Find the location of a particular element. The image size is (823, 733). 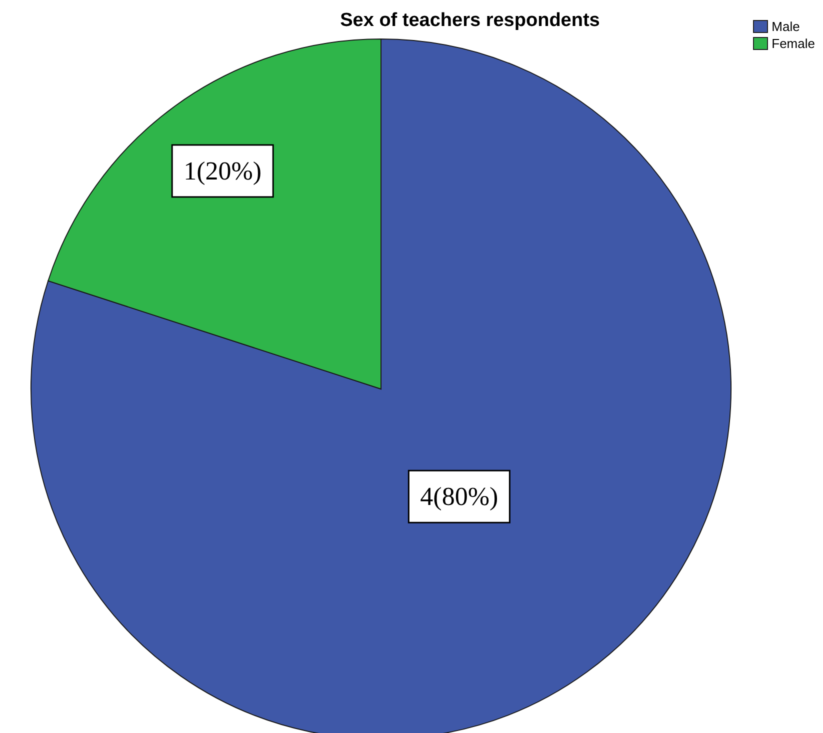

data-label: 4(80%) is located at coordinates (459, 497).